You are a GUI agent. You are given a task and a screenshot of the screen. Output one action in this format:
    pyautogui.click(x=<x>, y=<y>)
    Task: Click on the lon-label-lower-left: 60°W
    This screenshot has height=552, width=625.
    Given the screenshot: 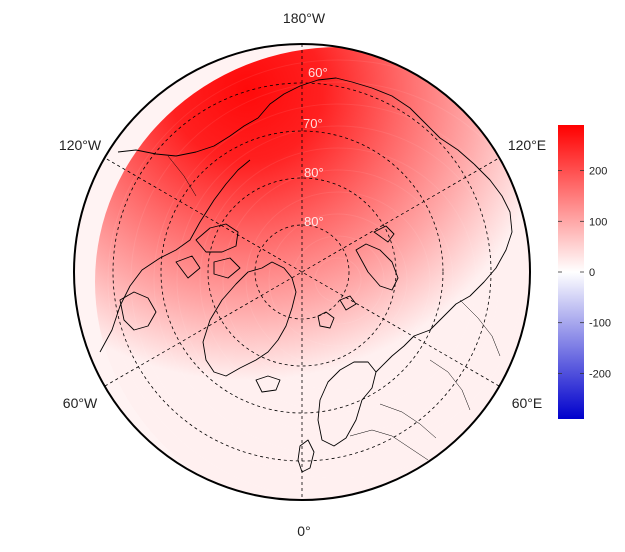 What is the action you would take?
    pyautogui.click(x=80, y=403)
    